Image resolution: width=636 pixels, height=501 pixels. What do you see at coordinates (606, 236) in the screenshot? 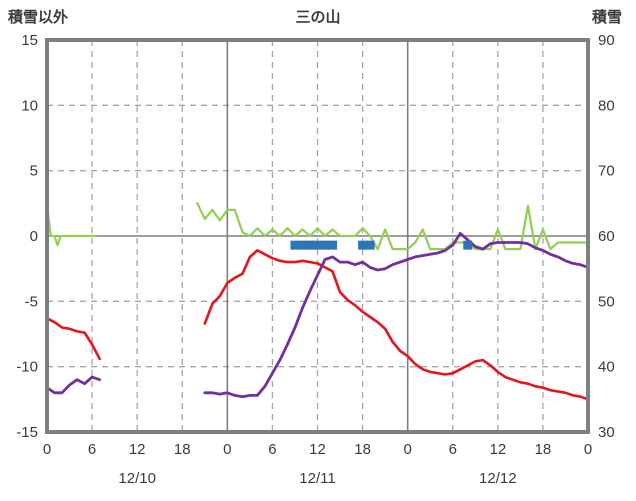
I see `right-axis-tick-label: 60` at bounding box center [606, 236].